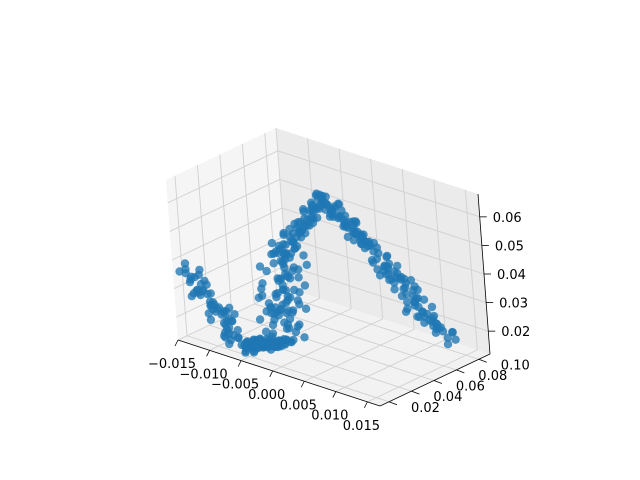  What do you see at coordinates (266, 395) in the screenshot?
I see `x-tick-label: 0.000` at bounding box center [266, 395].